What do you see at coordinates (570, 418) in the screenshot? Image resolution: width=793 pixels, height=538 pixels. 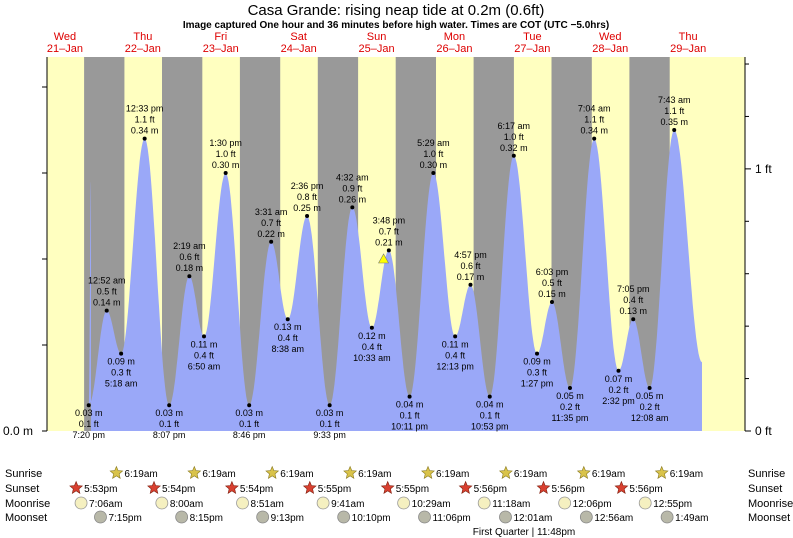 I see `tide-time: 11:35 pm` at bounding box center [570, 418].